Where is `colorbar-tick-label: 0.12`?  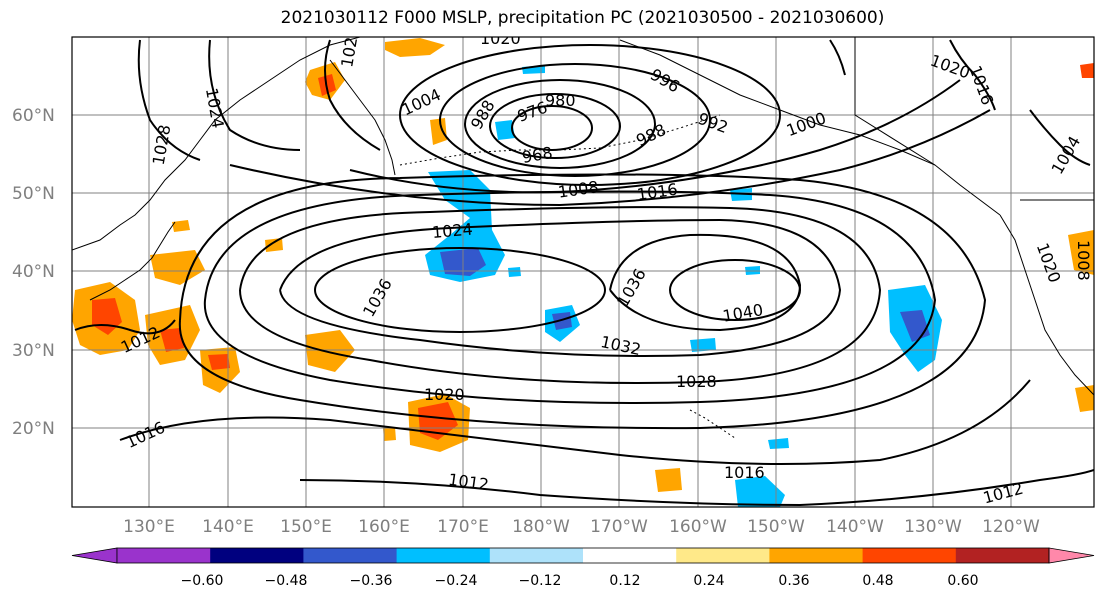
colorbar-tick-label: 0.12 is located at coordinates (624, 581).